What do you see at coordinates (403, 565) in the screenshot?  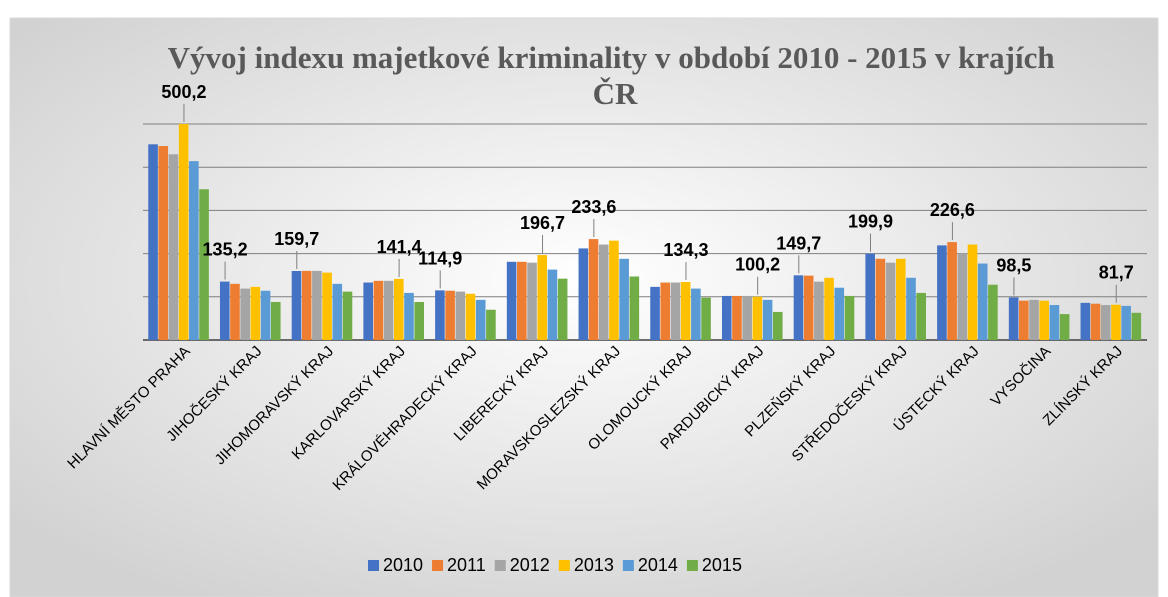 I see `legend-label: 2010` at bounding box center [403, 565].